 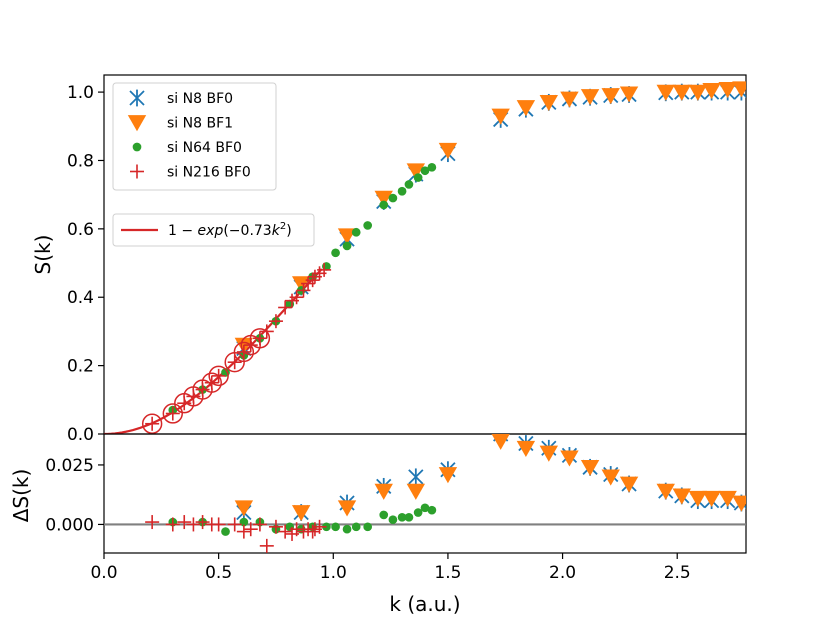 I want to click on legend-item: si N64 BF0, so click(x=187, y=148).